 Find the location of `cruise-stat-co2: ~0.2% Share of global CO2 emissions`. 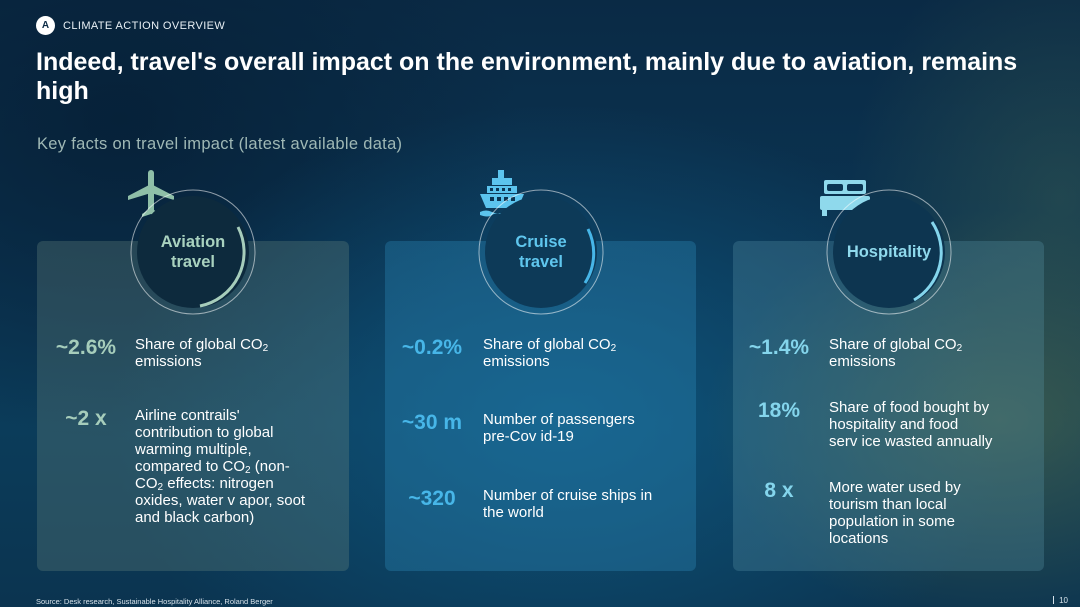

cruise-stat-co2: ~0.2% Share of global CO2 emissions is located at coordinates (504, 353).